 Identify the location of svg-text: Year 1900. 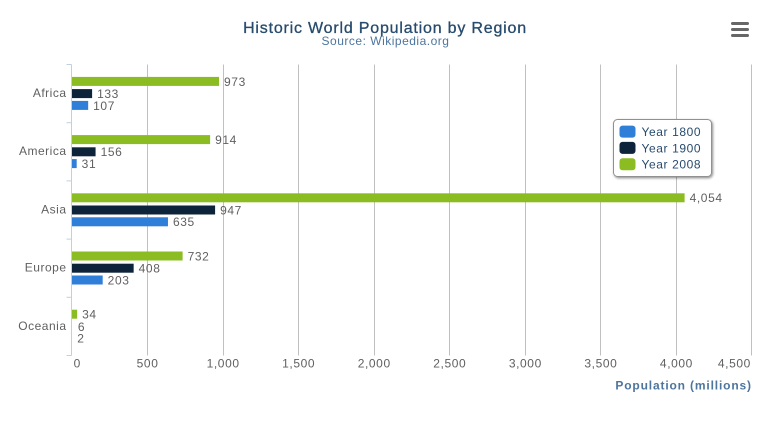
(672, 148).